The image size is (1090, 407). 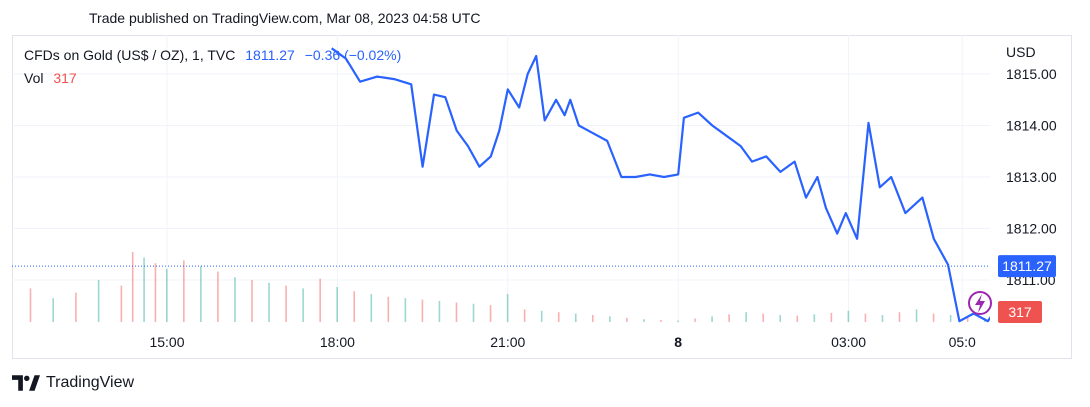 What do you see at coordinates (1031, 126) in the screenshot?
I see `price-tick-label: 1814.00` at bounding box center [1031, 126].